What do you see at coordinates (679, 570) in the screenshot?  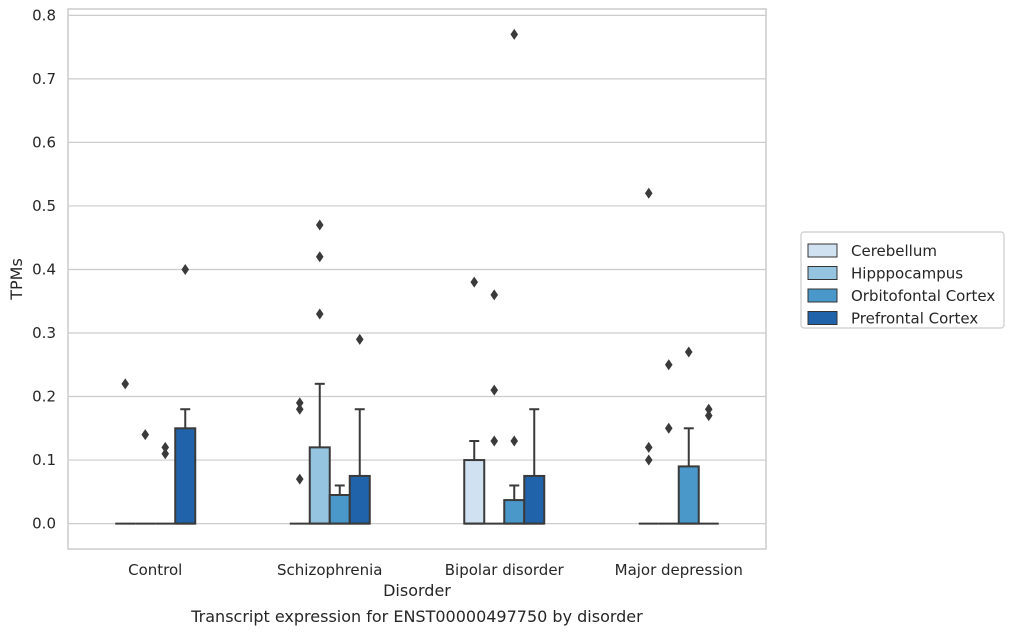 I see `x-tick-label: Major depression` at bounding box center [679, 570].